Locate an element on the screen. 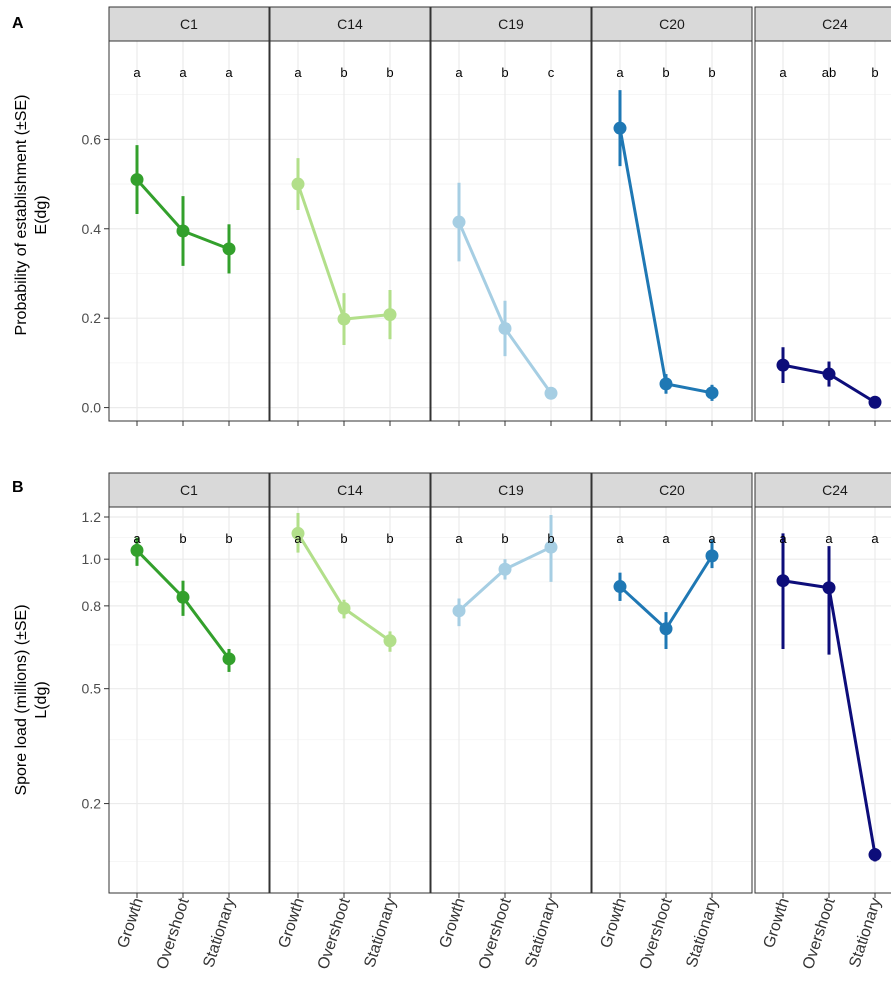  strip-label-a-c14: C14 is located at coordinates (350, 24).